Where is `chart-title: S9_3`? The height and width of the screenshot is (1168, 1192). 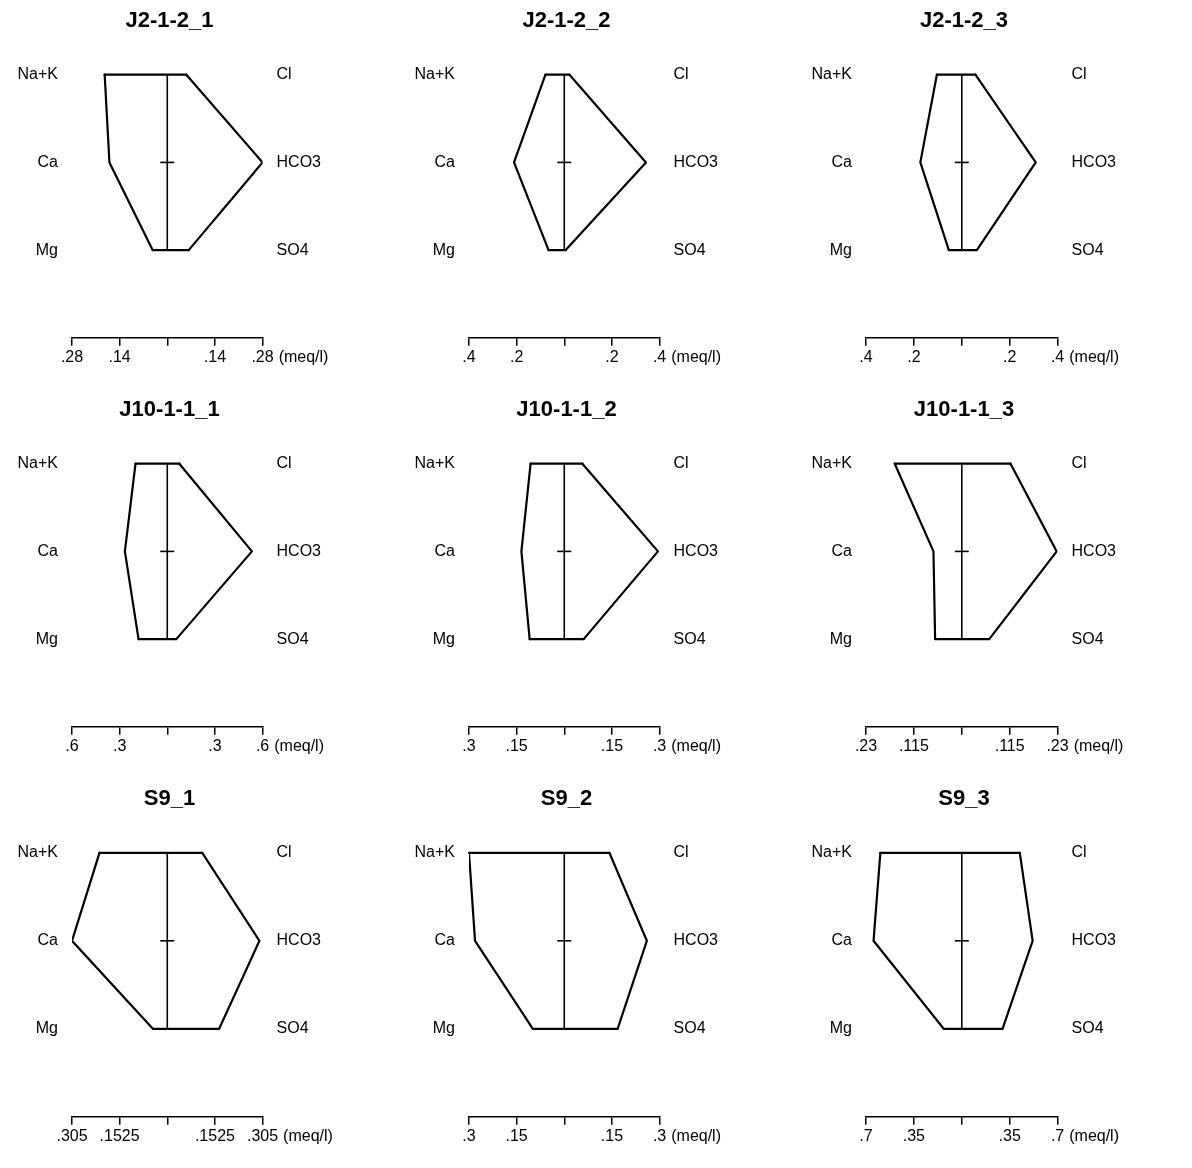 chart-title: S9_3 is located at coordinates (964, 798).